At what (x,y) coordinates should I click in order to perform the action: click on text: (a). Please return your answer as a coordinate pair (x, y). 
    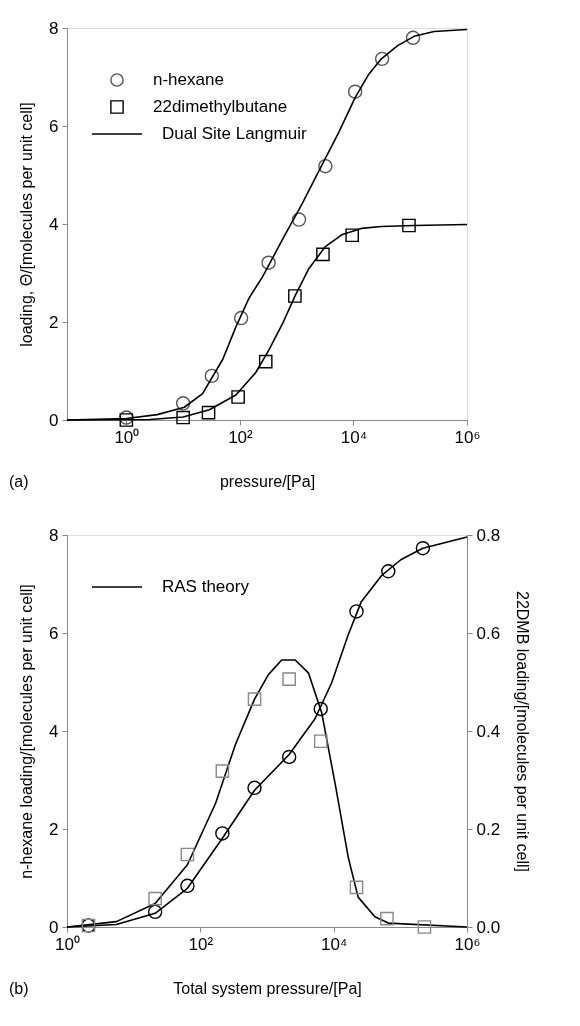
    Looking at the image, I should click on (19, 481).